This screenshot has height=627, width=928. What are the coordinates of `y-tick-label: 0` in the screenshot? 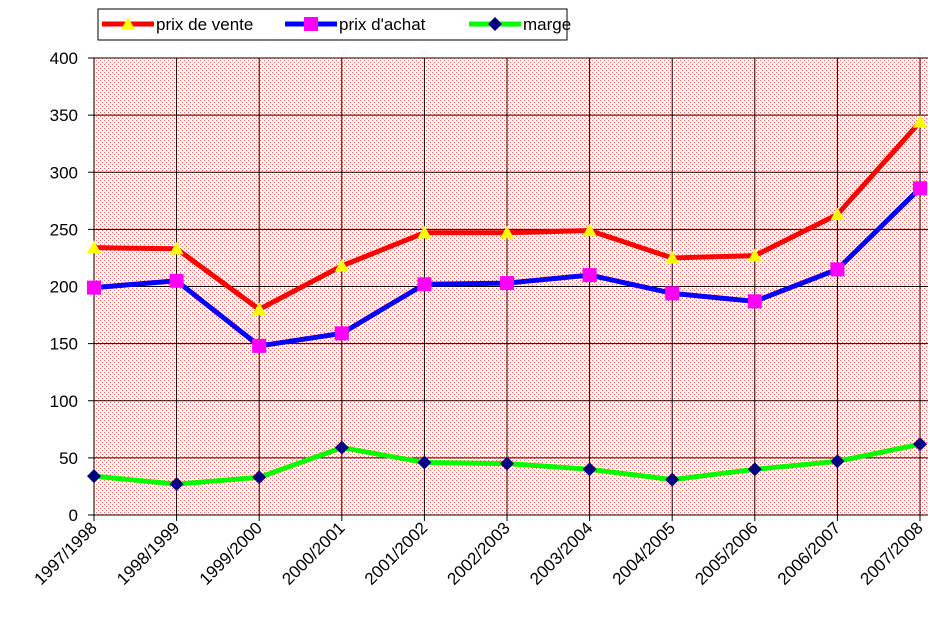 It's located at (73, 515).